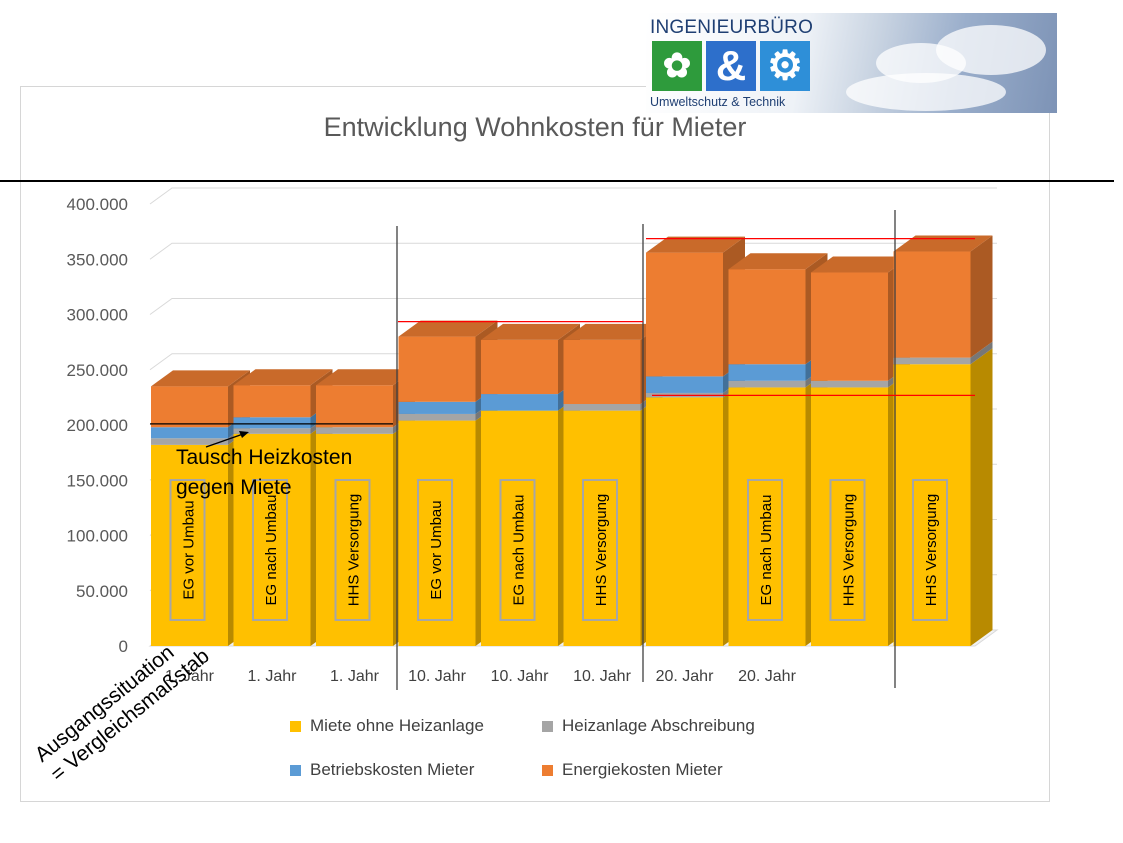 The image size is (1123, 843). I want to click on annotation-arrowhead, so click(244, 434).